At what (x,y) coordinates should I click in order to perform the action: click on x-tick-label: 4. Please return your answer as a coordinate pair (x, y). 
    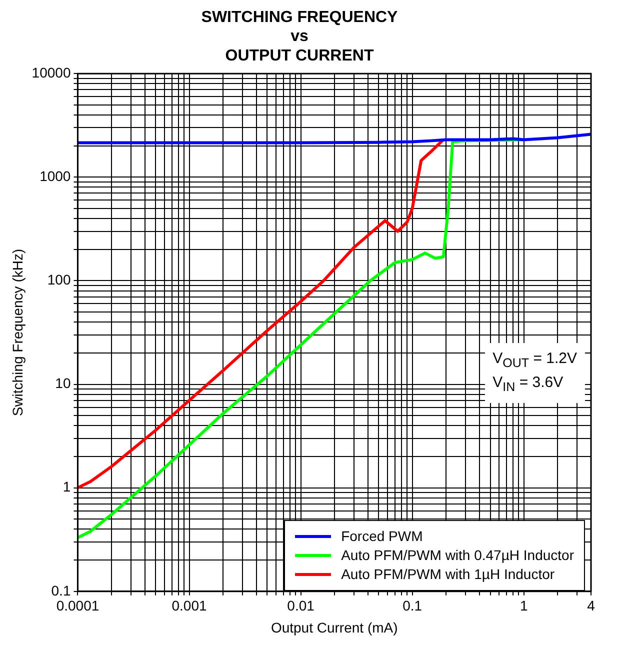
    Looking at the image, I should click on (591, 606).